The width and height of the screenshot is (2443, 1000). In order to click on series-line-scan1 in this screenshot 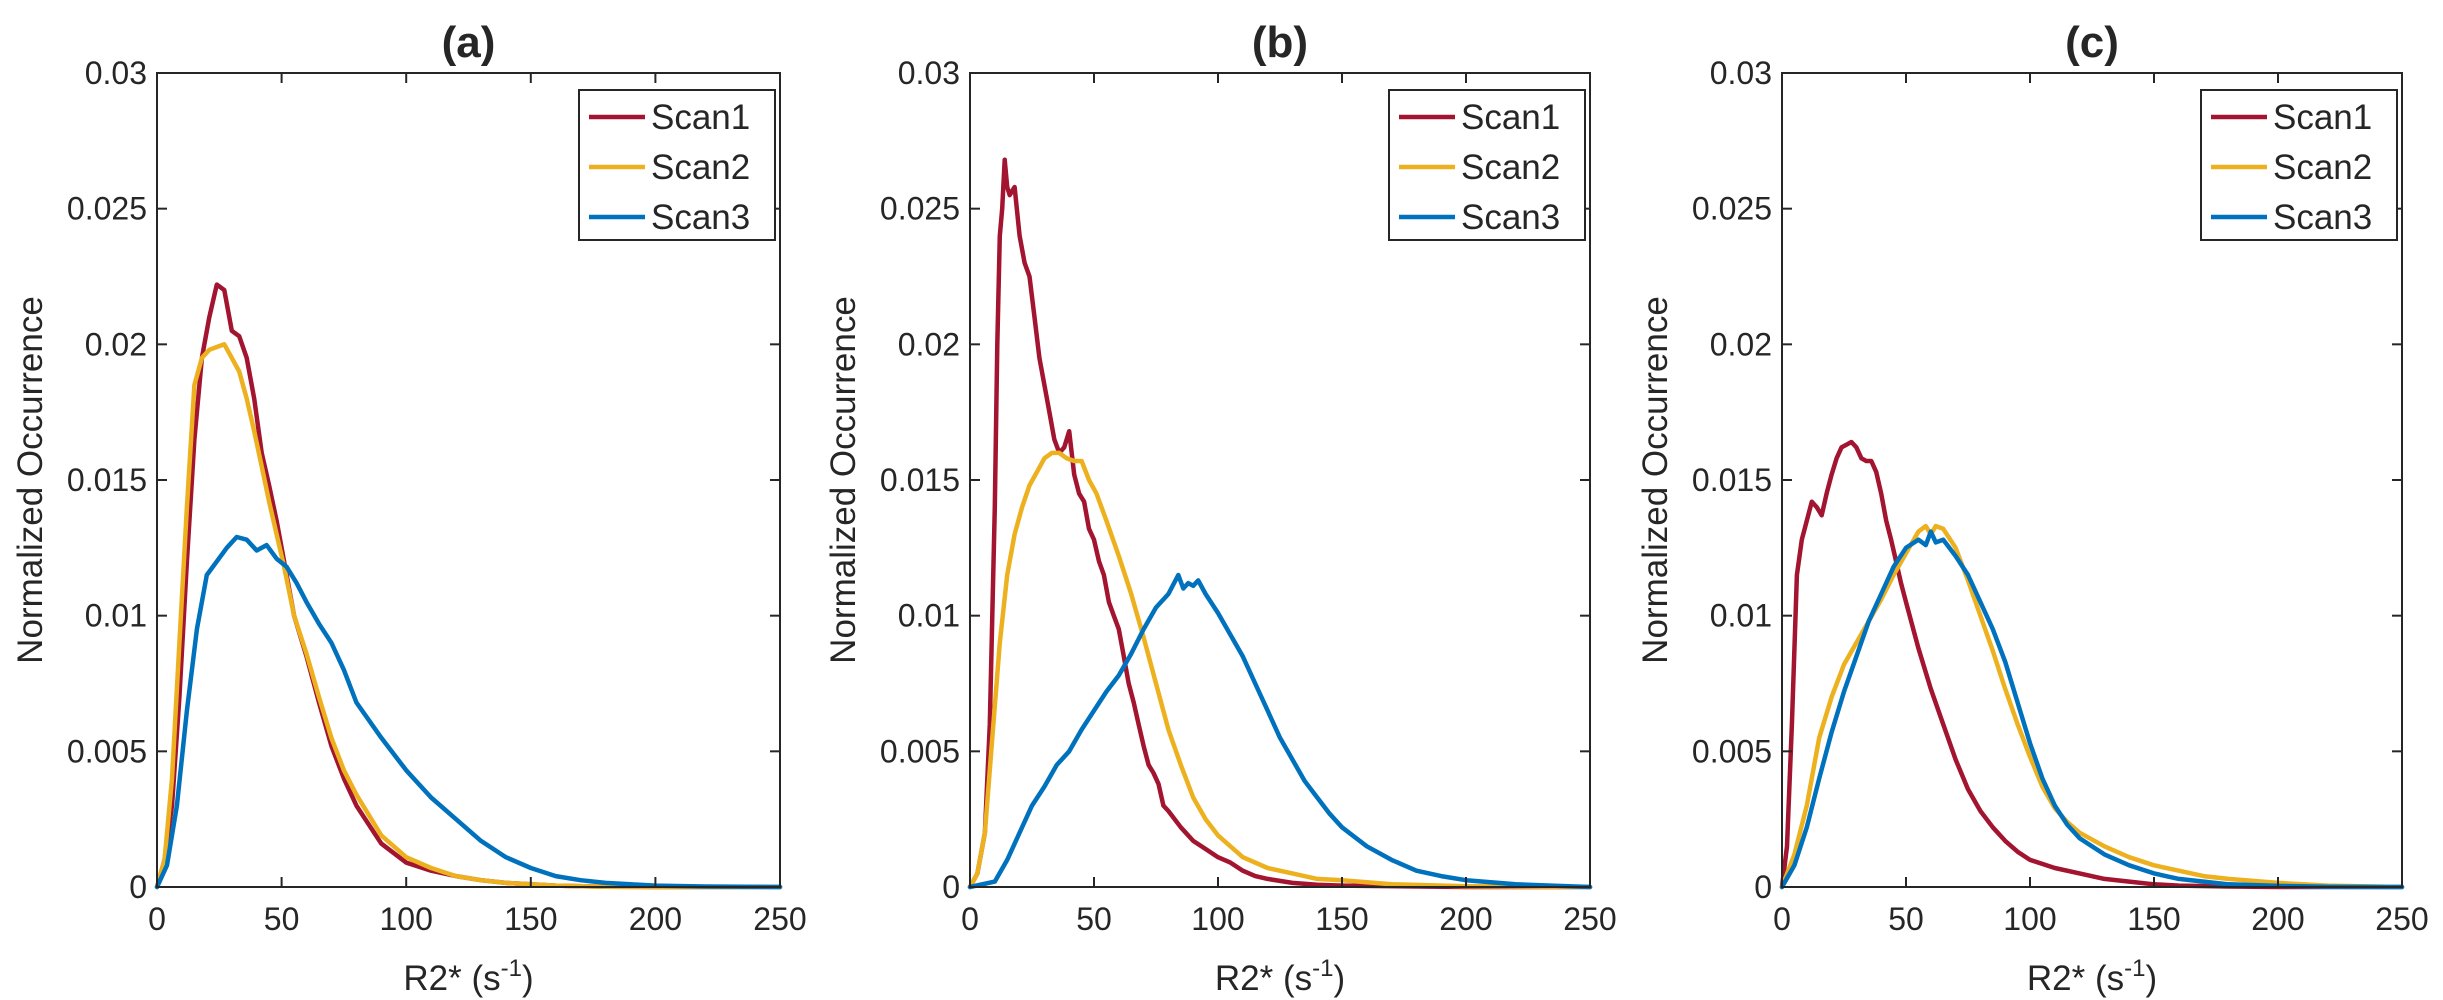, I will do `click(2092, 664)`.